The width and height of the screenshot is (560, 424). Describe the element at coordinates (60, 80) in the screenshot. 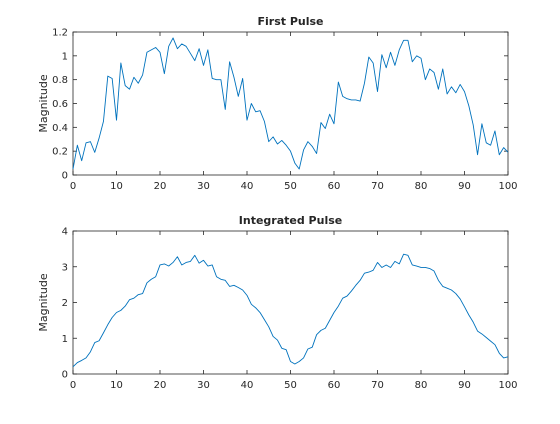

I see `y-tick-label: 0.8` at that location.